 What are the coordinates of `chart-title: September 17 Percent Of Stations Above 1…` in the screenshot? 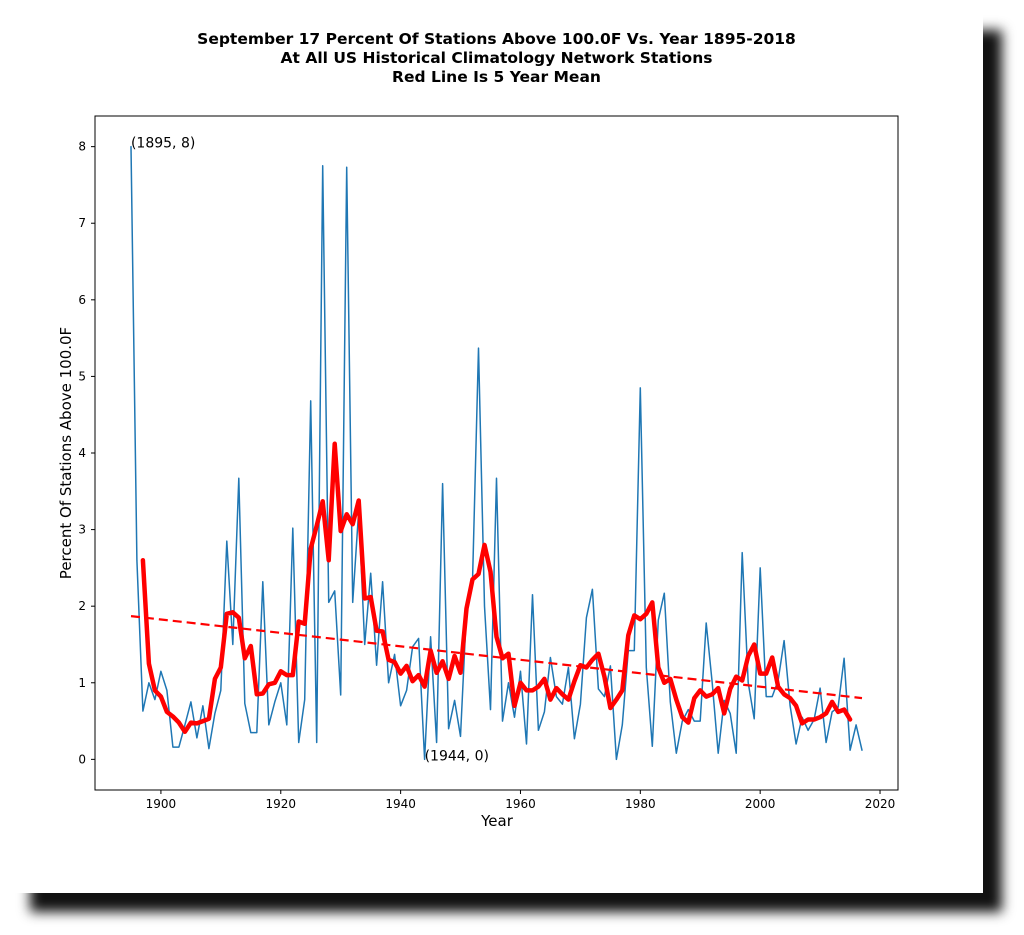 It's located at (496, 58).